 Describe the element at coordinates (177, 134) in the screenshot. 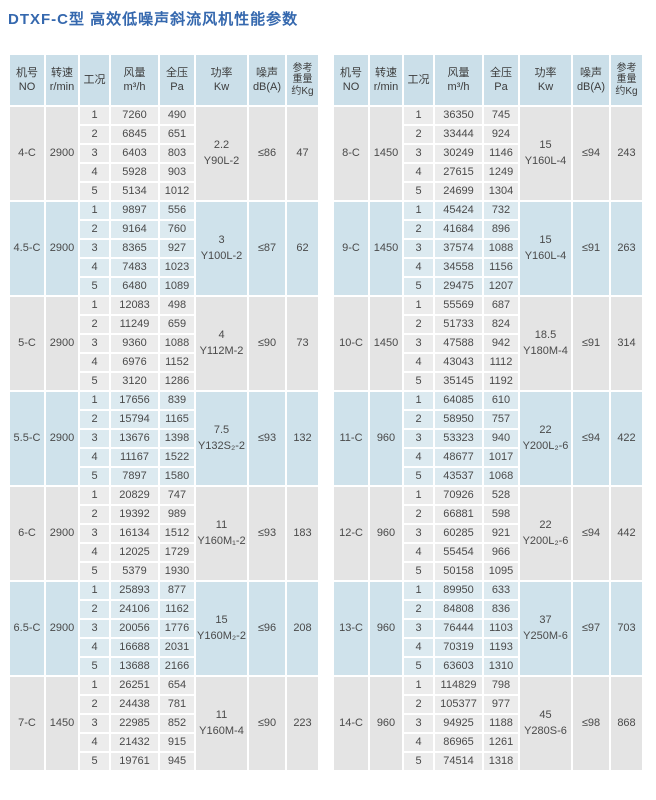

I see `pressure-cell: 651` at that location.